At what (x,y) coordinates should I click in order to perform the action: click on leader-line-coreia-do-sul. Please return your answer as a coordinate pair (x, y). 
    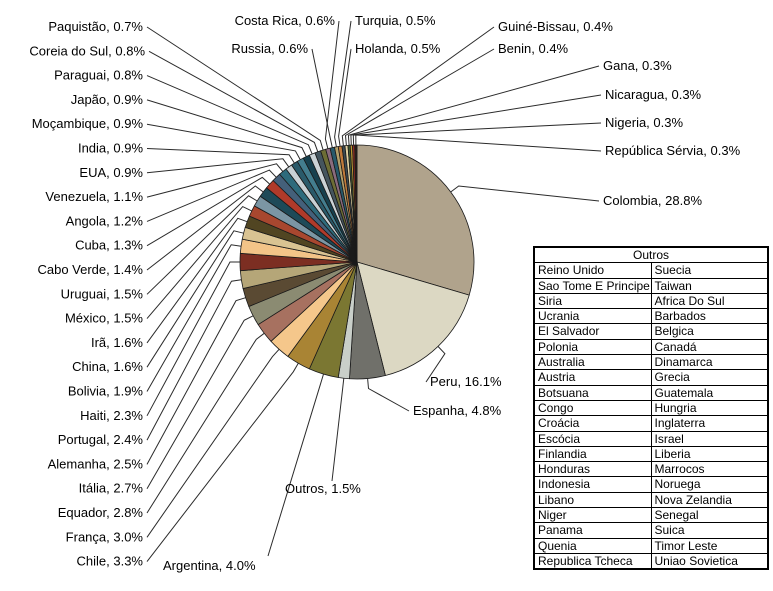
    Looking at the image, I should click on (233, 101).